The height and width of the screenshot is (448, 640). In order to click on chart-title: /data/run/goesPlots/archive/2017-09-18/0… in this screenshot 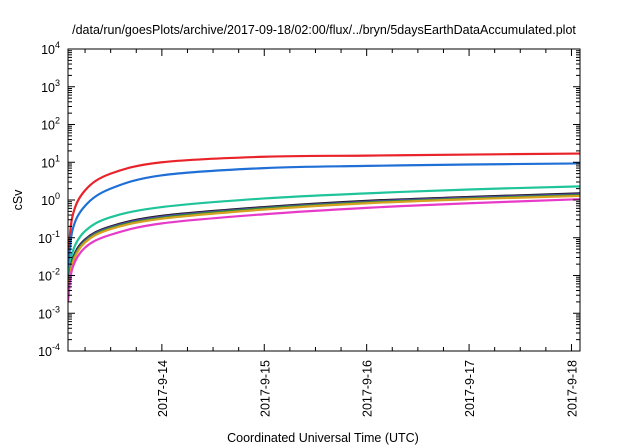, I will do `click(324, 30)`.